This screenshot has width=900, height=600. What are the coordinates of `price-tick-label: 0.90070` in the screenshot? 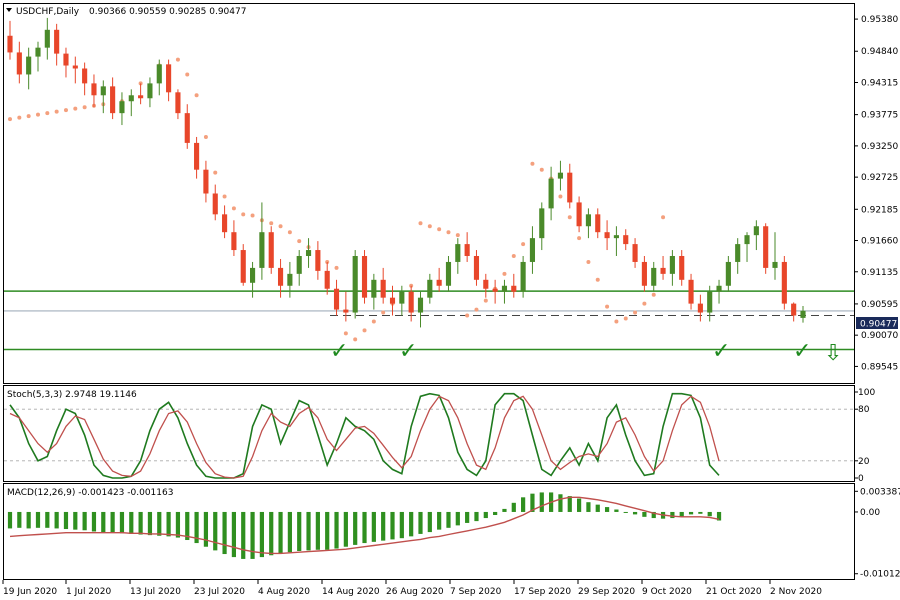 It's located at (879, 336).